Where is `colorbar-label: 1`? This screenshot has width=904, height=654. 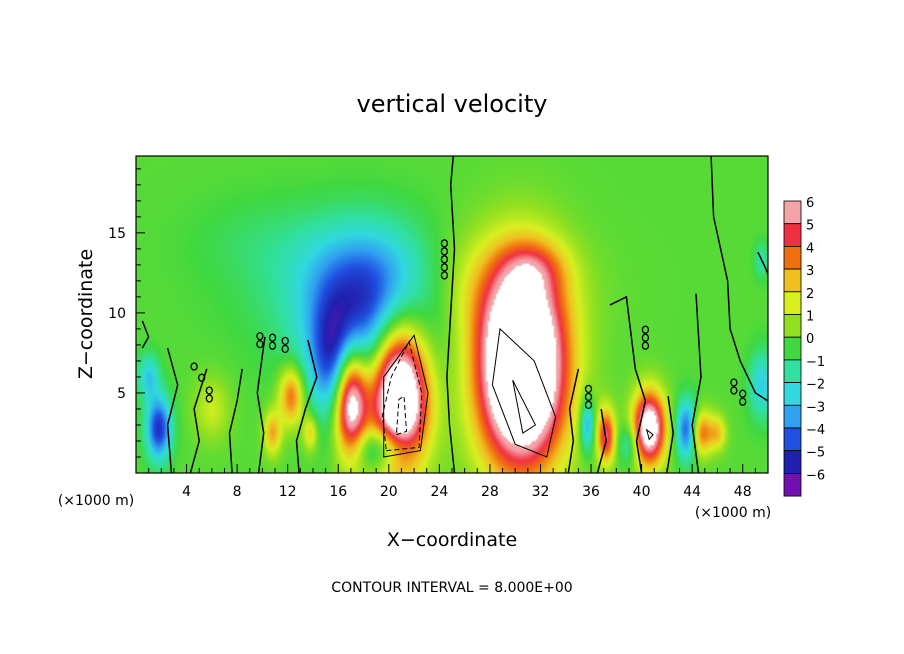
colorbar-label: 1 is located at coordinates (810, 317).